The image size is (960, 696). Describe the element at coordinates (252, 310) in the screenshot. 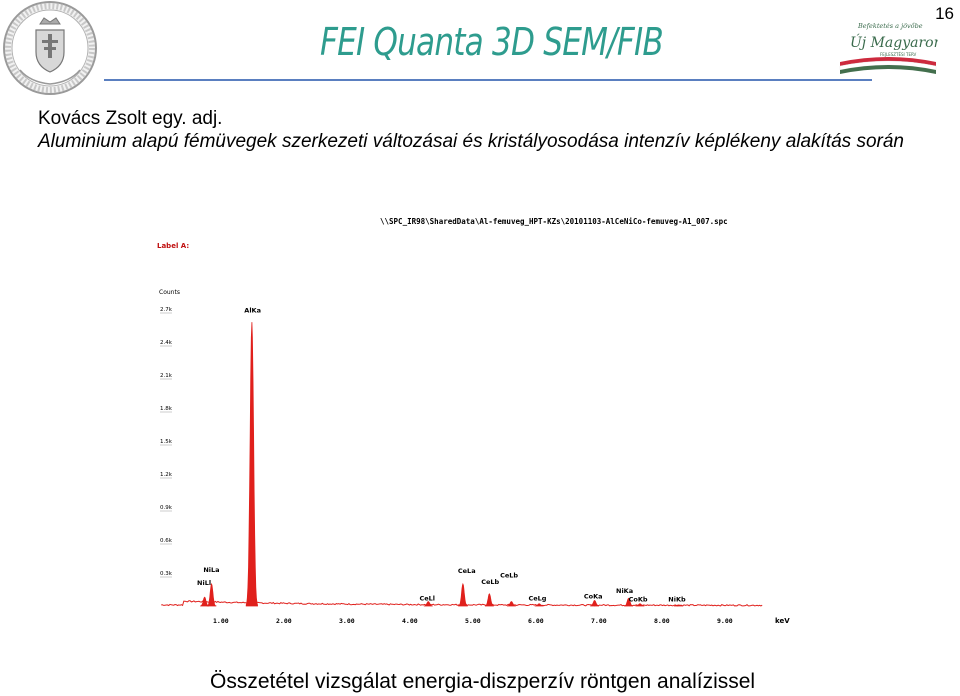

I see `peak-label: AlKa` at that location.